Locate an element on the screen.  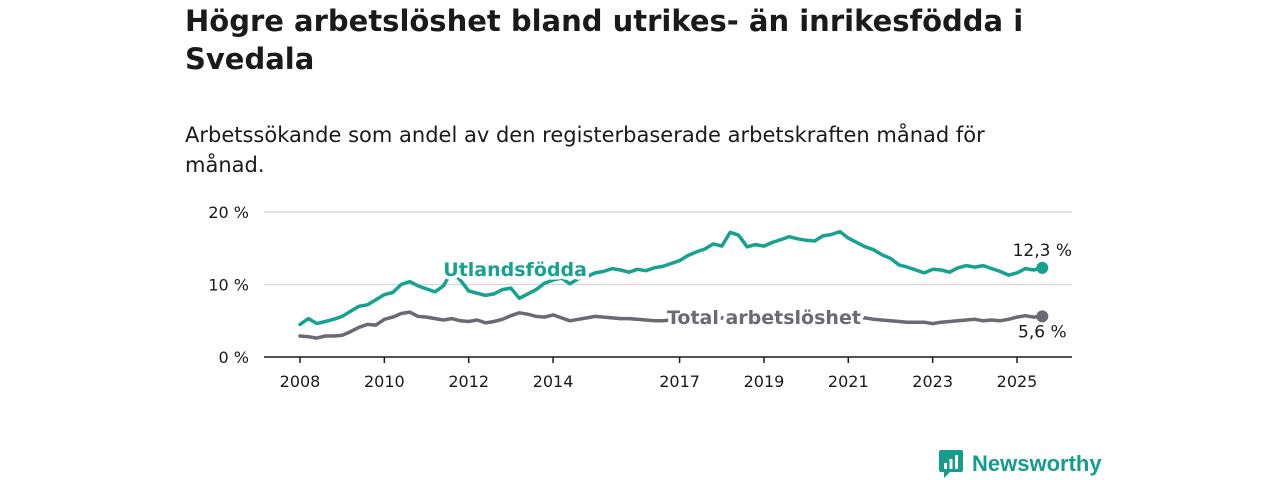
x-tick-label: 2025 is located at coordinates (1017, 381).